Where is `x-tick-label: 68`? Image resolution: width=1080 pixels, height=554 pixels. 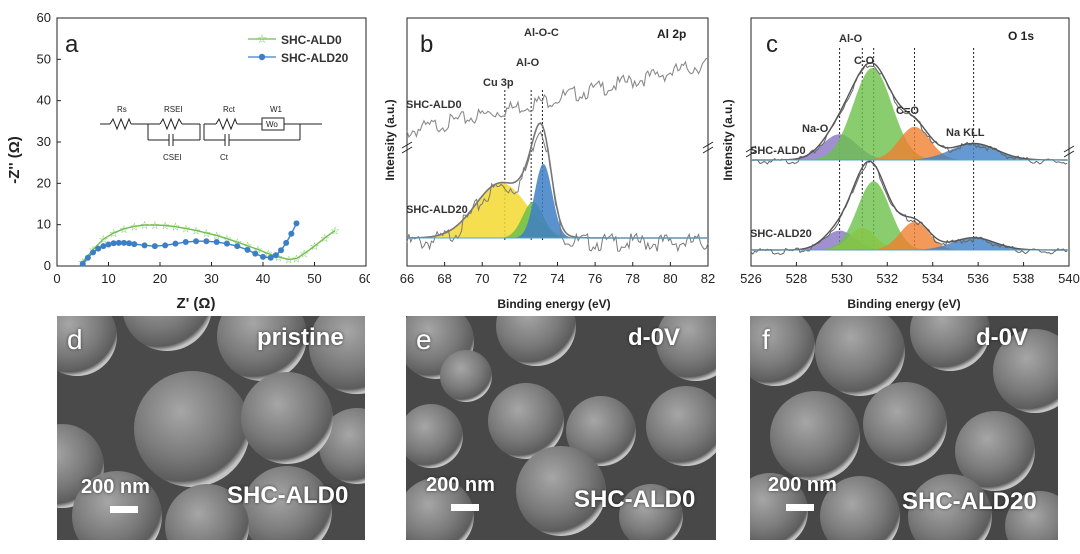 x-tick-label: 68 is located at coordinates (444, 278).